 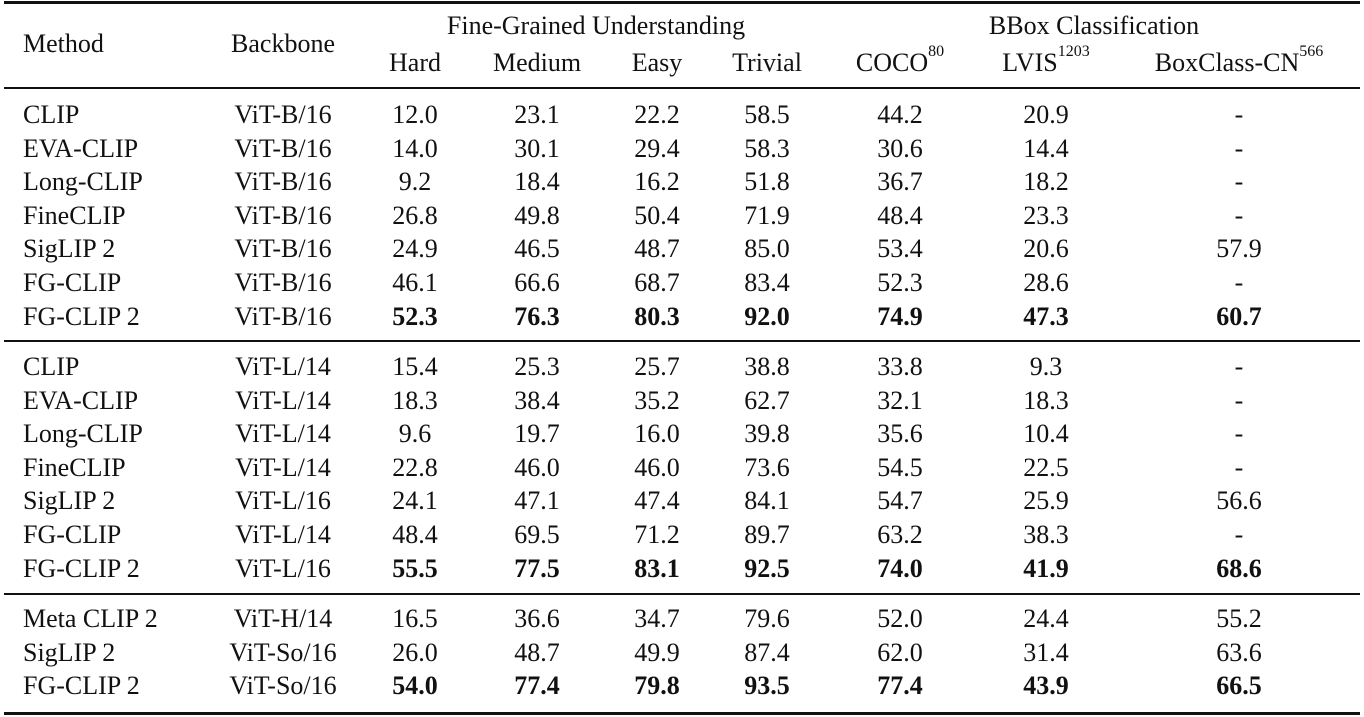 What do you see at coordinates (537, 568) in the screenshot?
I see `cell-value: 77.5` at bounding box center [537, 568].